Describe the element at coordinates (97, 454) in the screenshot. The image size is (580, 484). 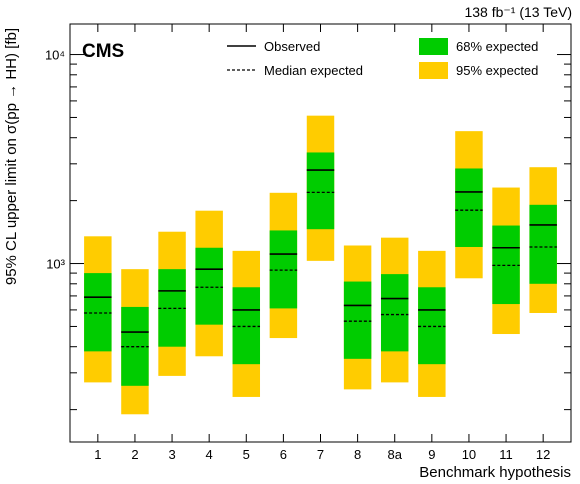
I see `x-tick-label-1: 1` at that location.